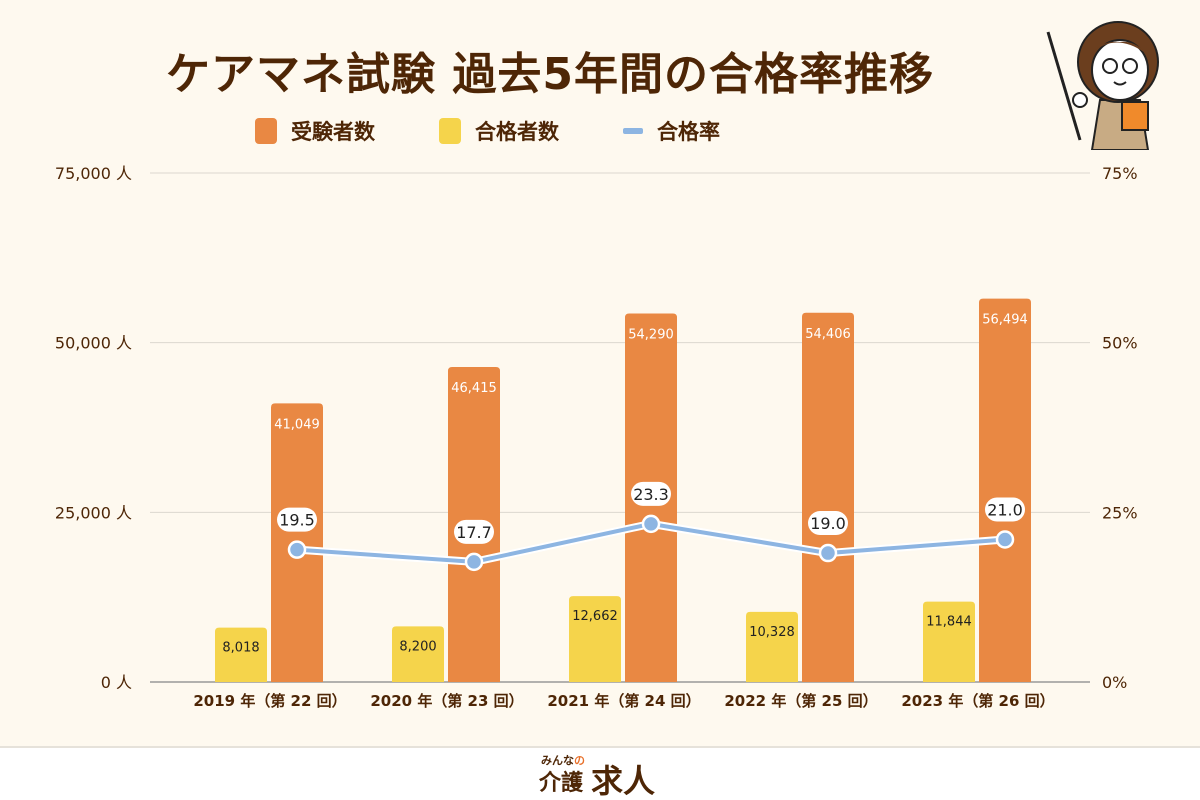  I want to click on legend: 受験者数 合格者数 合格率, so click(519, 131).